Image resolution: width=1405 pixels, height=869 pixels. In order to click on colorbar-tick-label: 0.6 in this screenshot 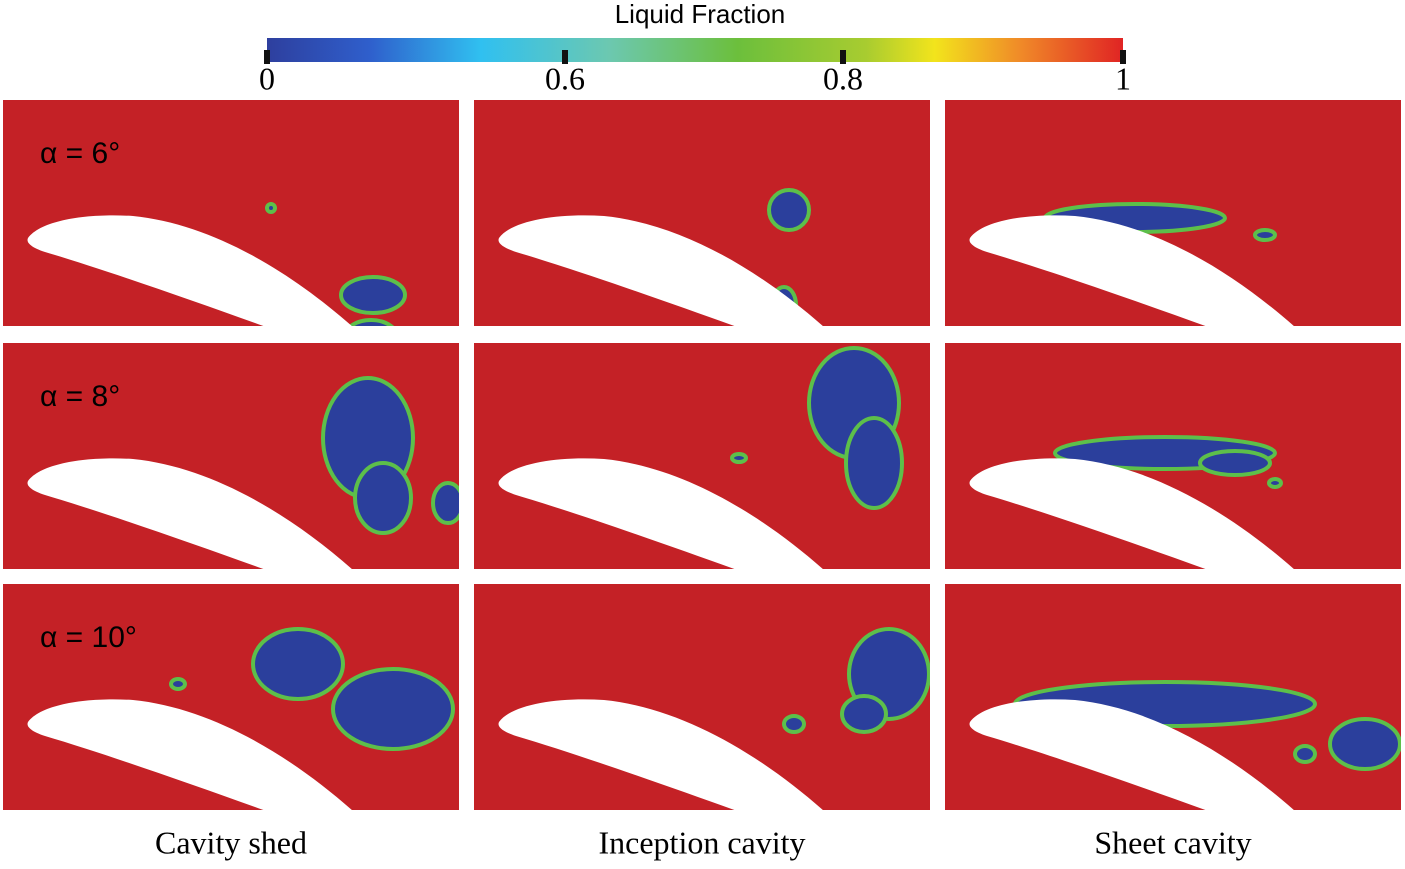, I will do `click(565, 78)`.